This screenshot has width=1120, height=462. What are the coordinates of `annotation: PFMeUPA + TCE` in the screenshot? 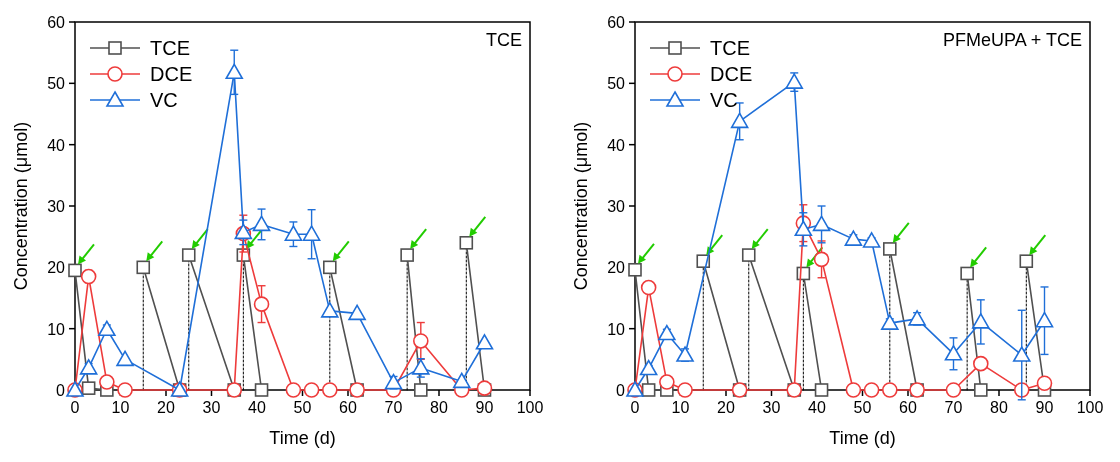 It's located at (1012, 40).